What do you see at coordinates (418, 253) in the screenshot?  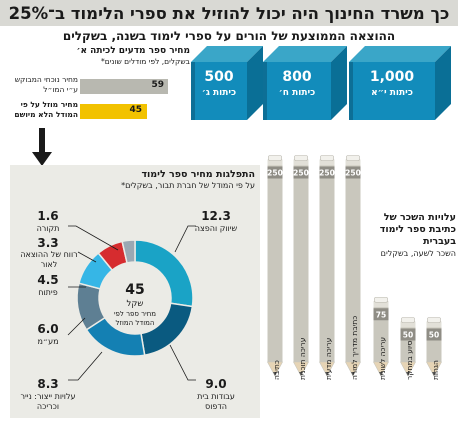 I see `wages-subtitle: השכר לשעה, בשקלים` at bounding box center [418, 253].